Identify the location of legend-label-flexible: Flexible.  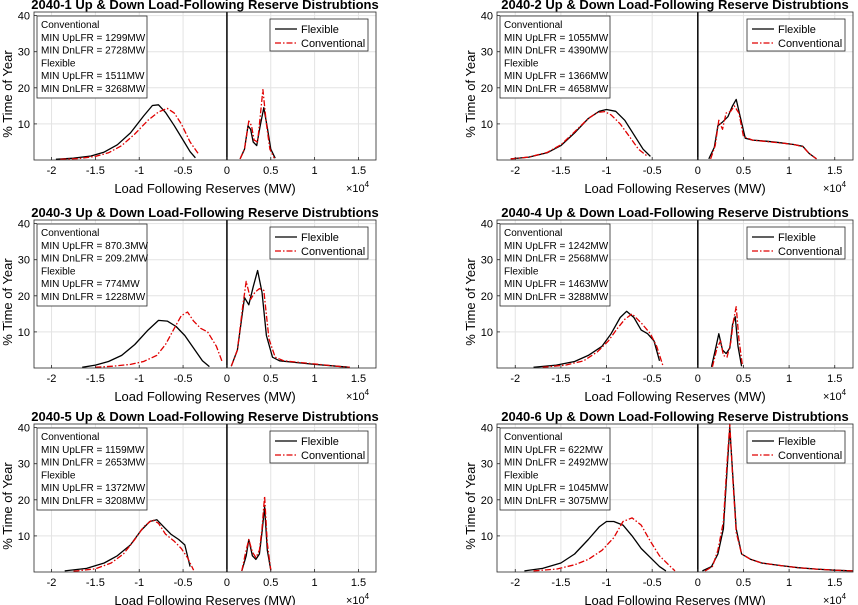
(320, 30).